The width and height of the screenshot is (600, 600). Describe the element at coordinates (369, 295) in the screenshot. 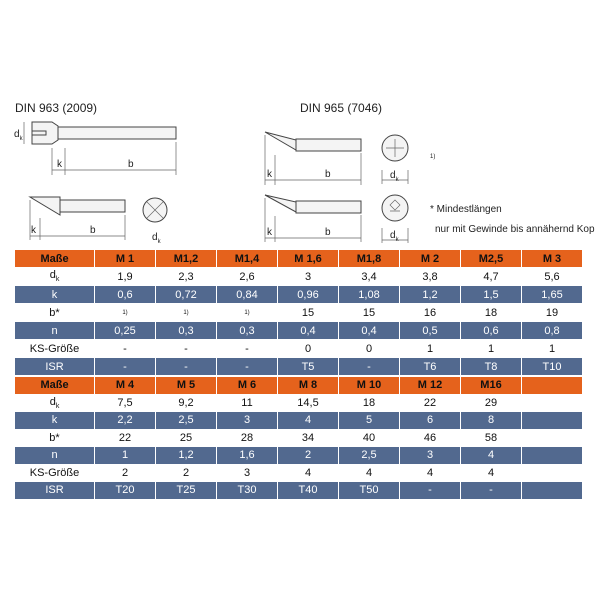

I see `cell: 1,08` at that location.